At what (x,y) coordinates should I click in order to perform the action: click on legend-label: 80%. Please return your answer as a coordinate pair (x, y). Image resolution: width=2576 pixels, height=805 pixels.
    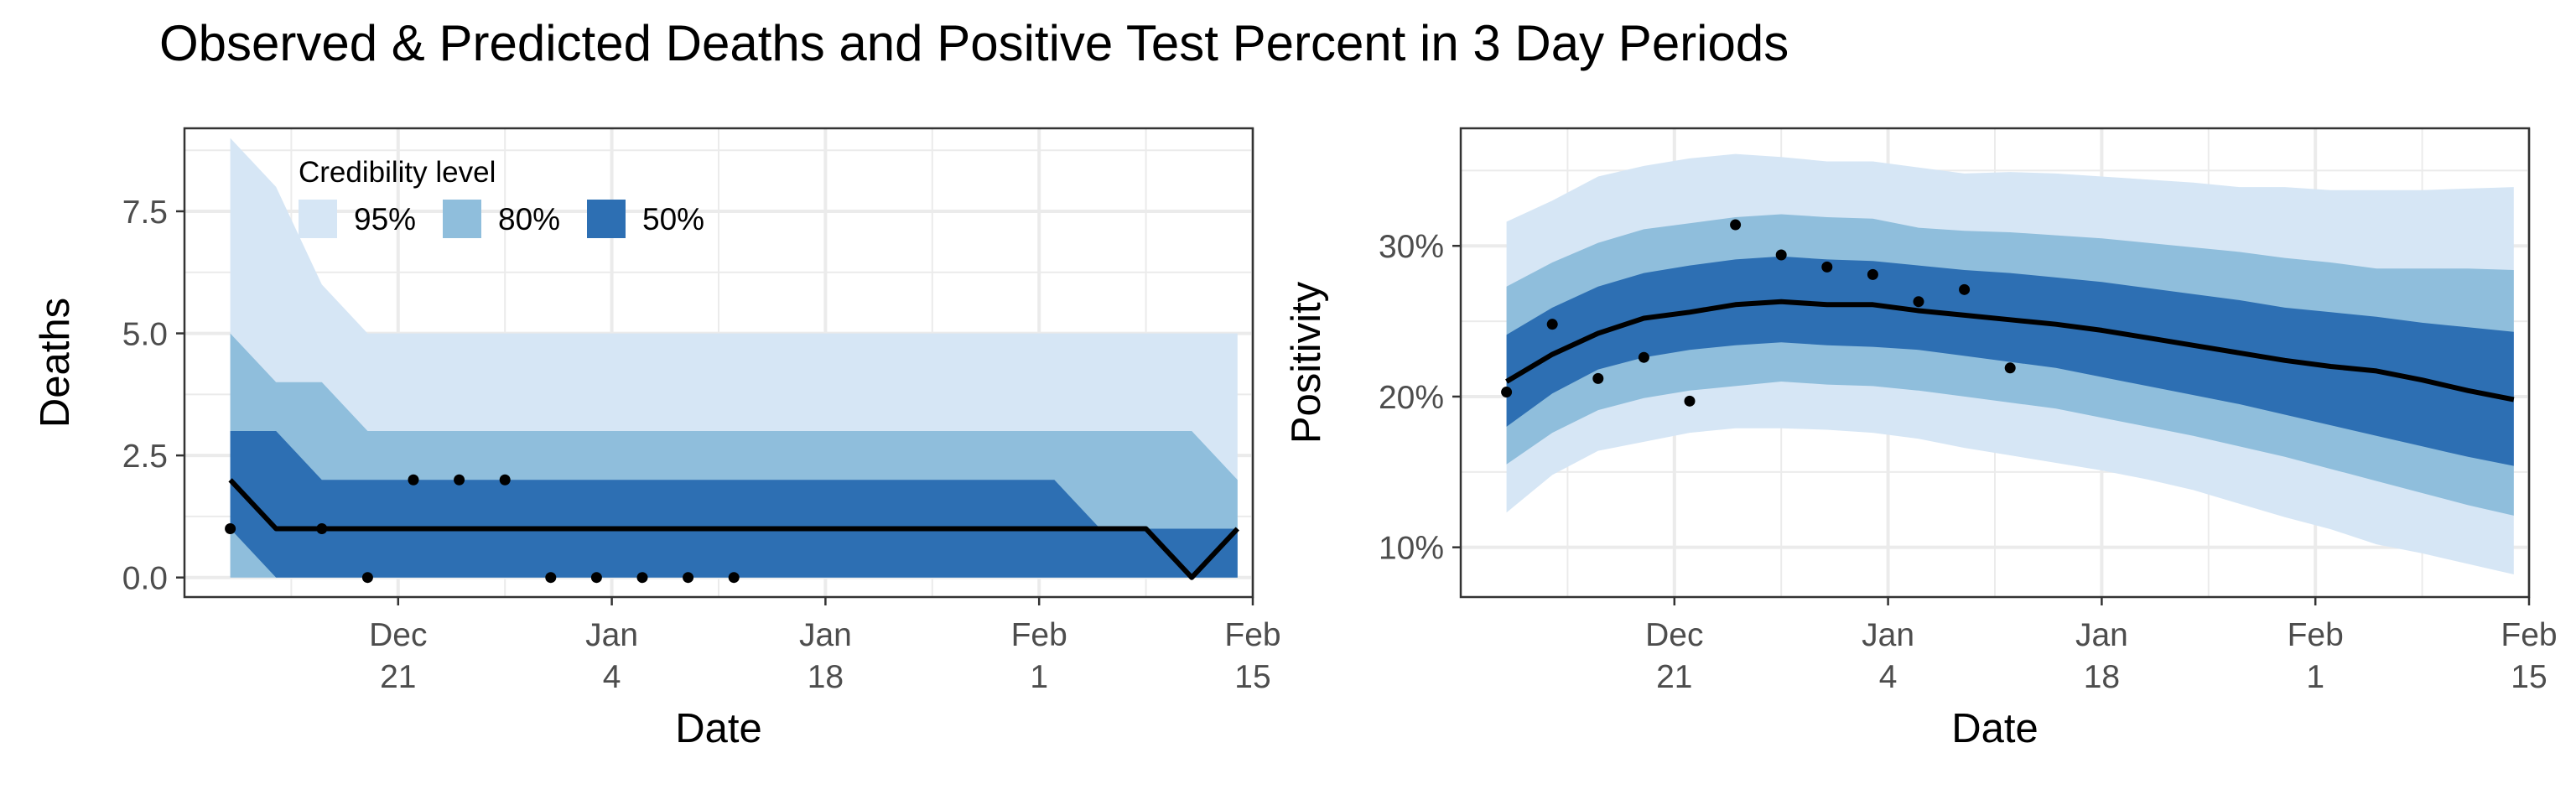
    Looking at the image, I should click on (529, 219).